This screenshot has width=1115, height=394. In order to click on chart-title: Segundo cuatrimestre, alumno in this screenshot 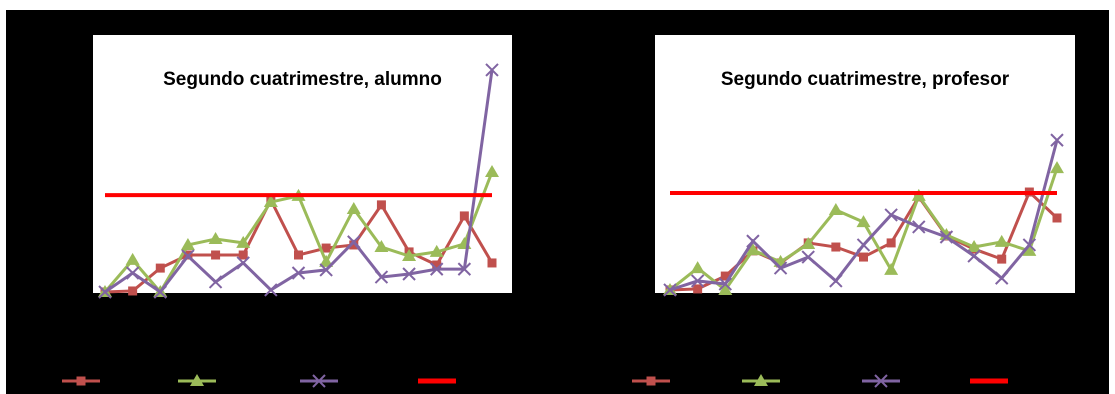, I will do `click(302, 79)`.